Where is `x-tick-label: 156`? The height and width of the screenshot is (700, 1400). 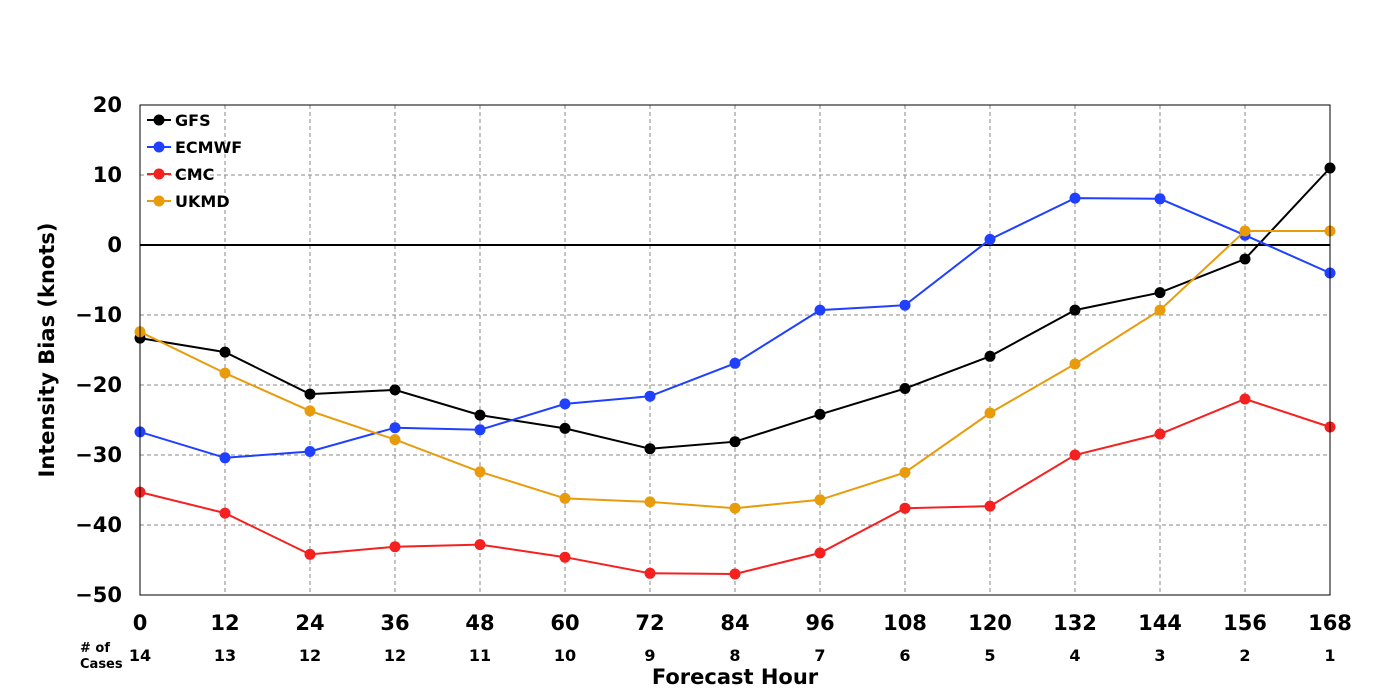
x-tick-label: 156 is located at coordinates (1245, 623).